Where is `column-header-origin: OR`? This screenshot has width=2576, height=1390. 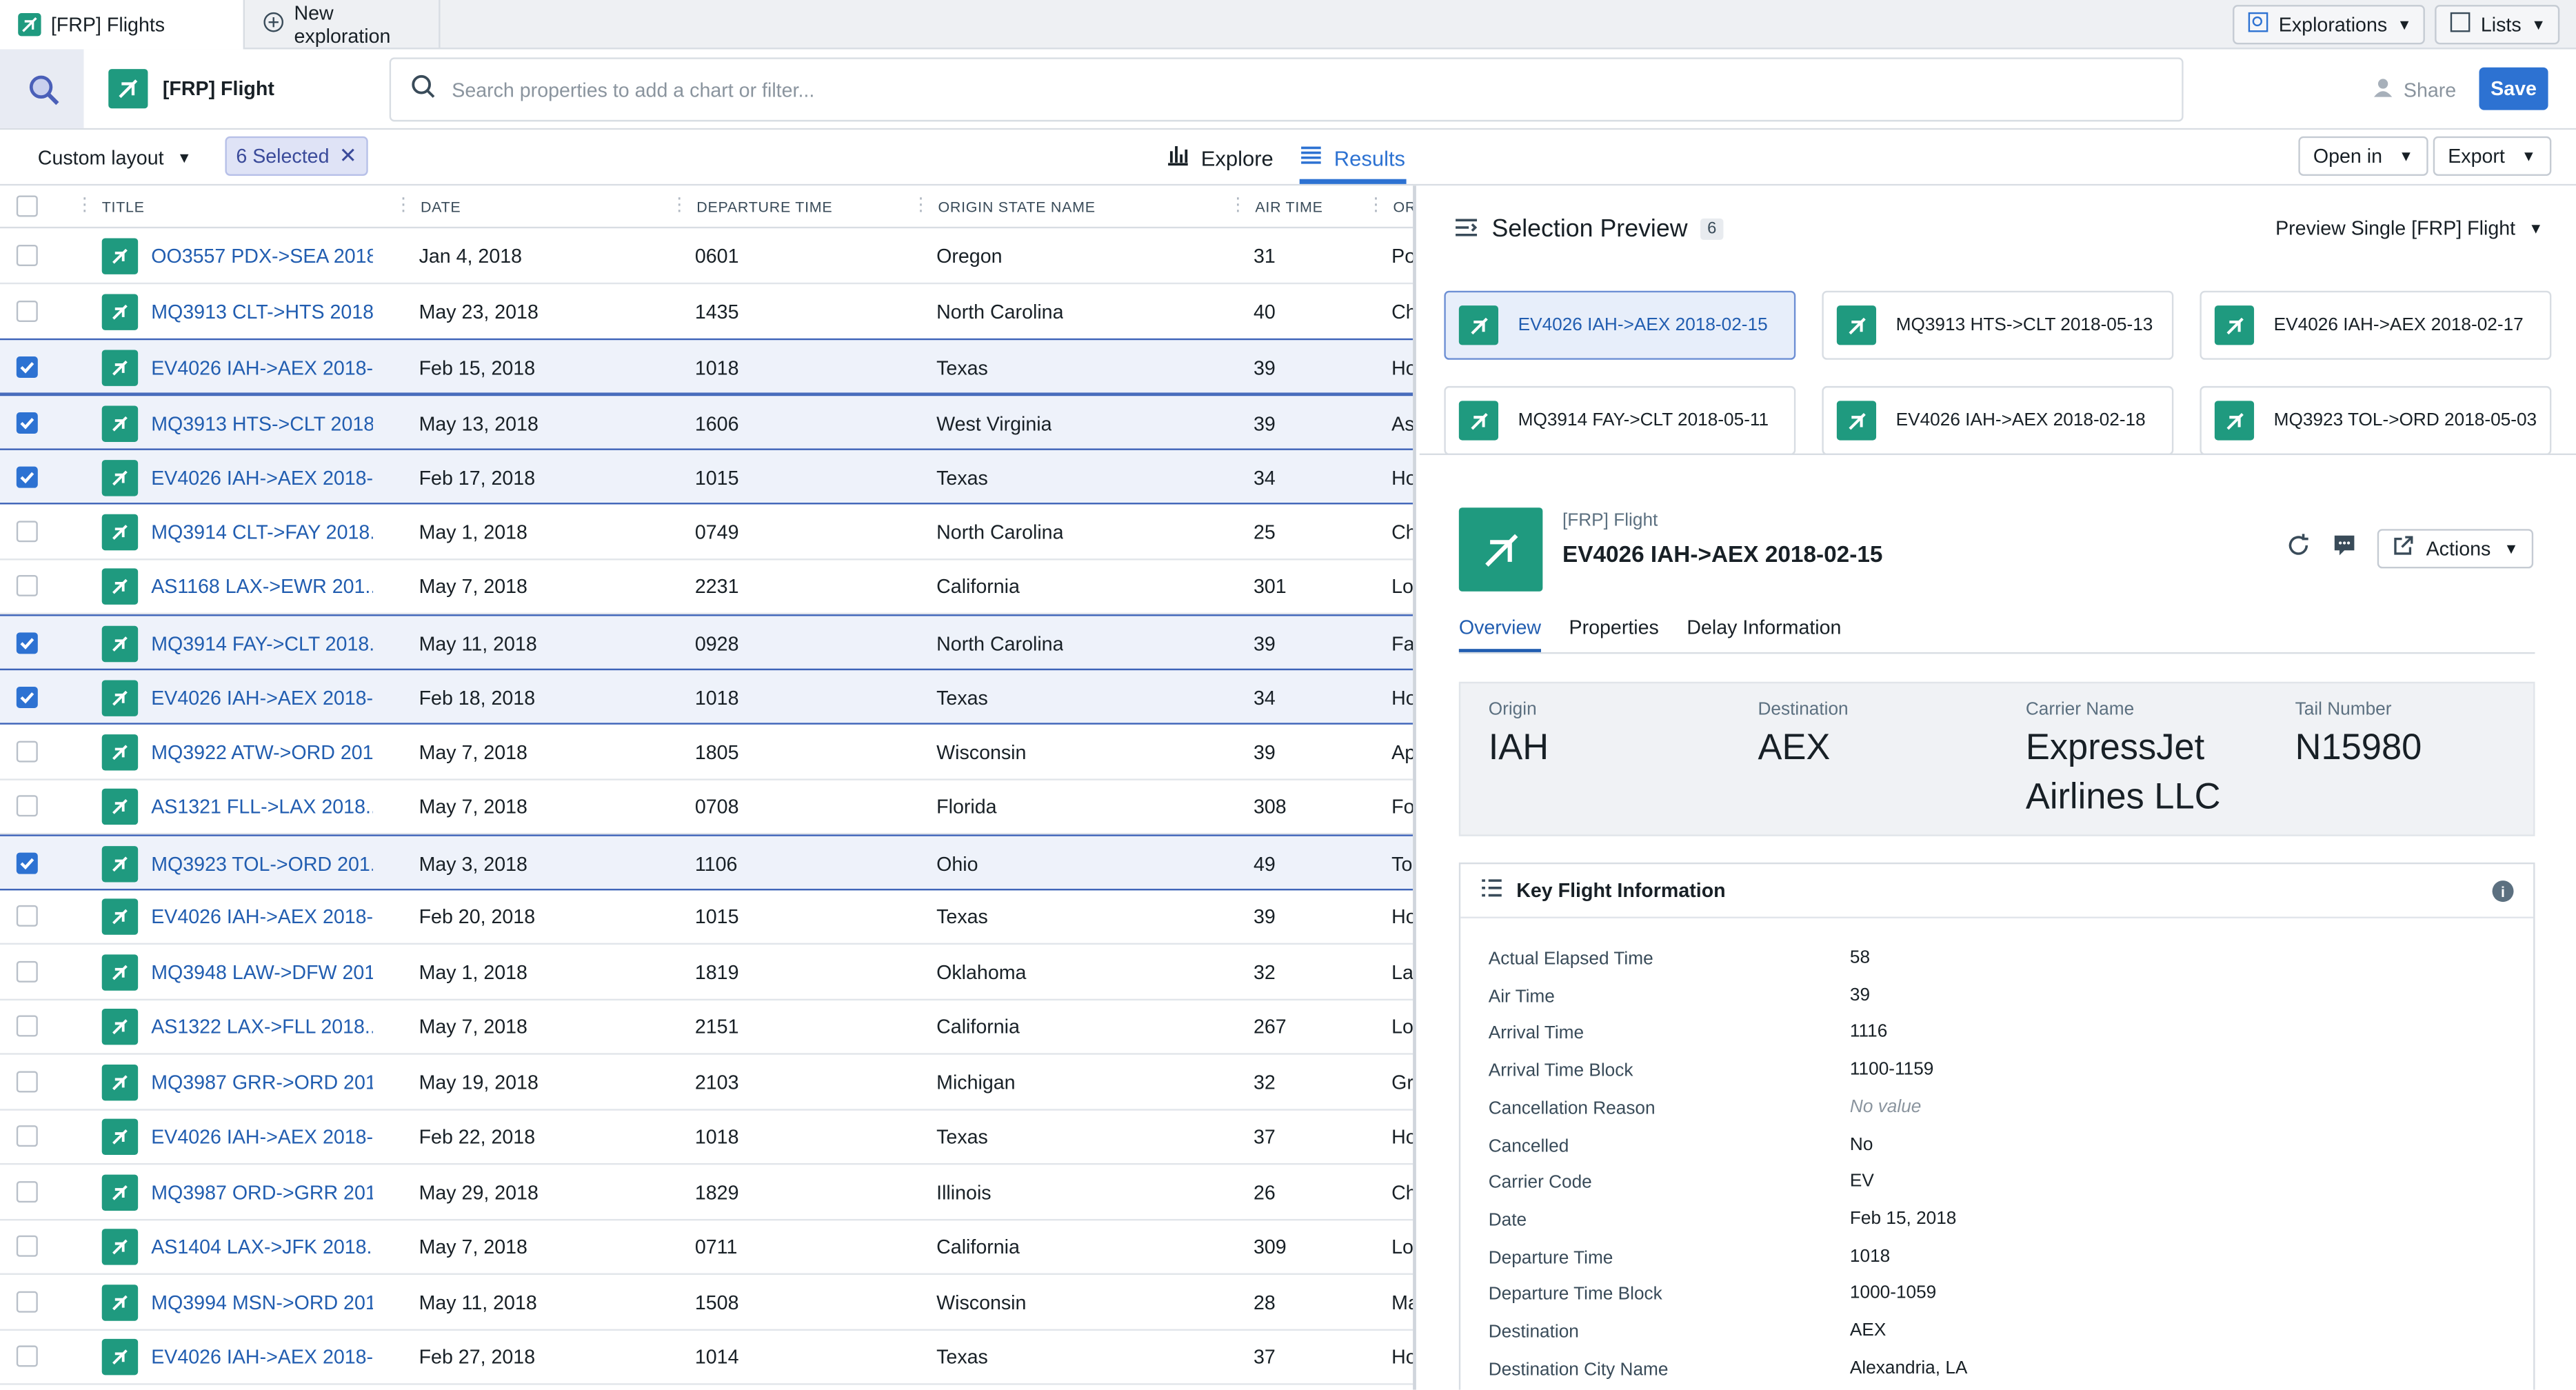
column-header-origin: OR is located at coordinates (1404, 207).